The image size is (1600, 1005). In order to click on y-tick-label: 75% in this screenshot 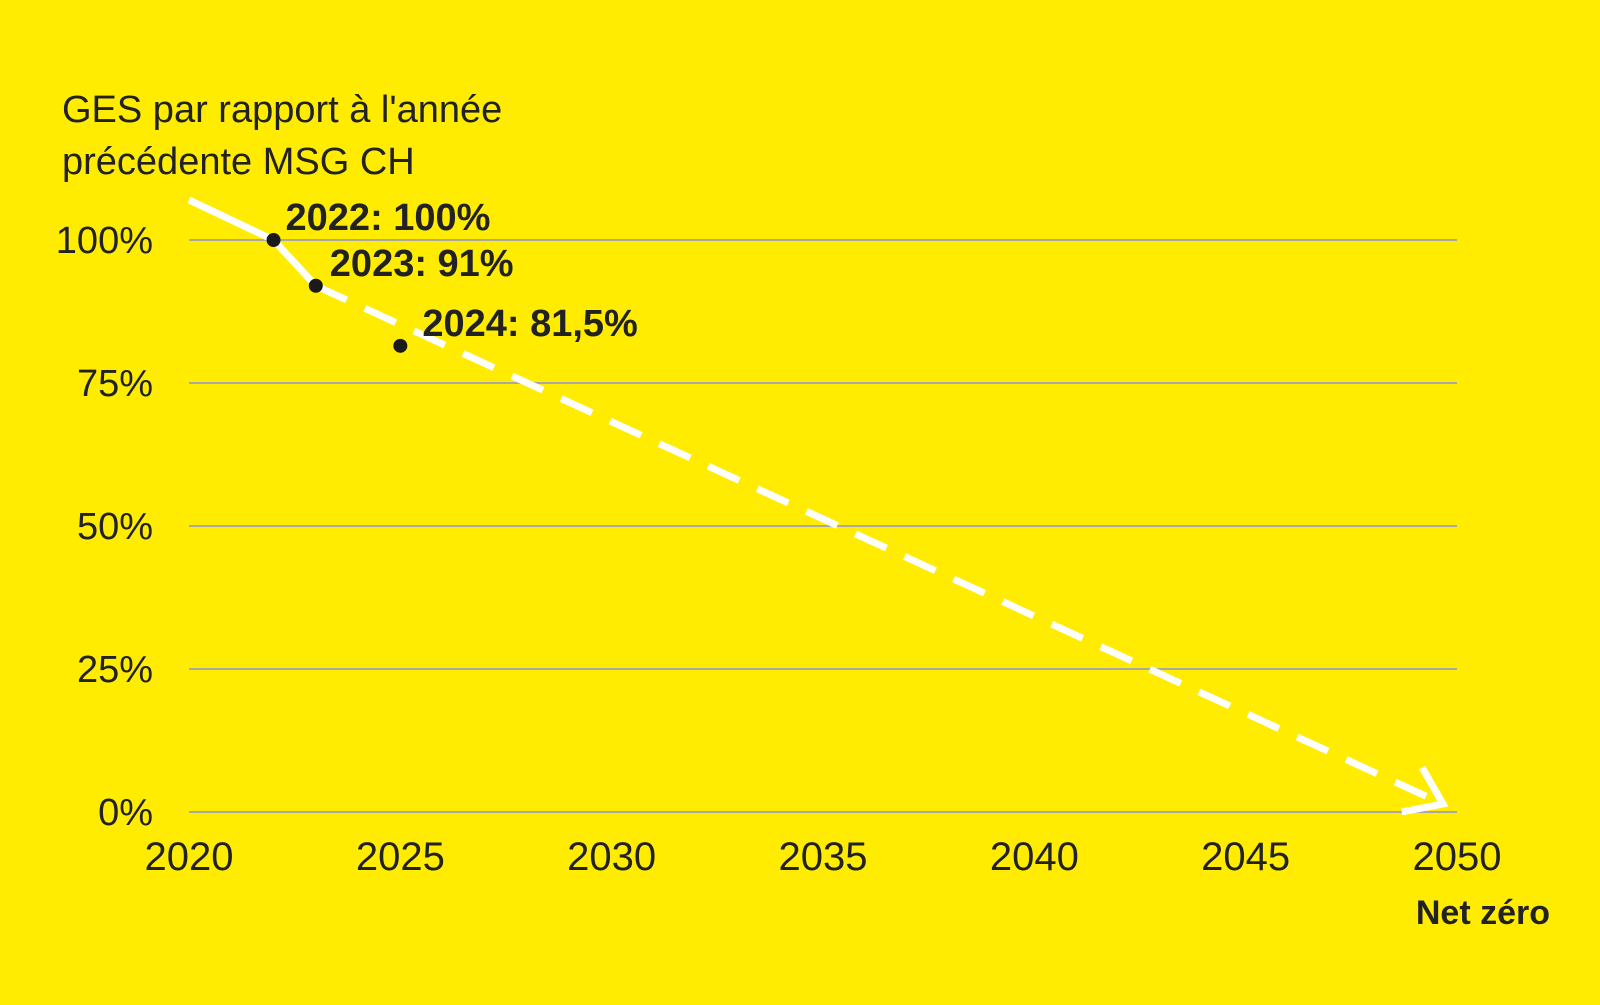, I will do `click(115, 384)`.